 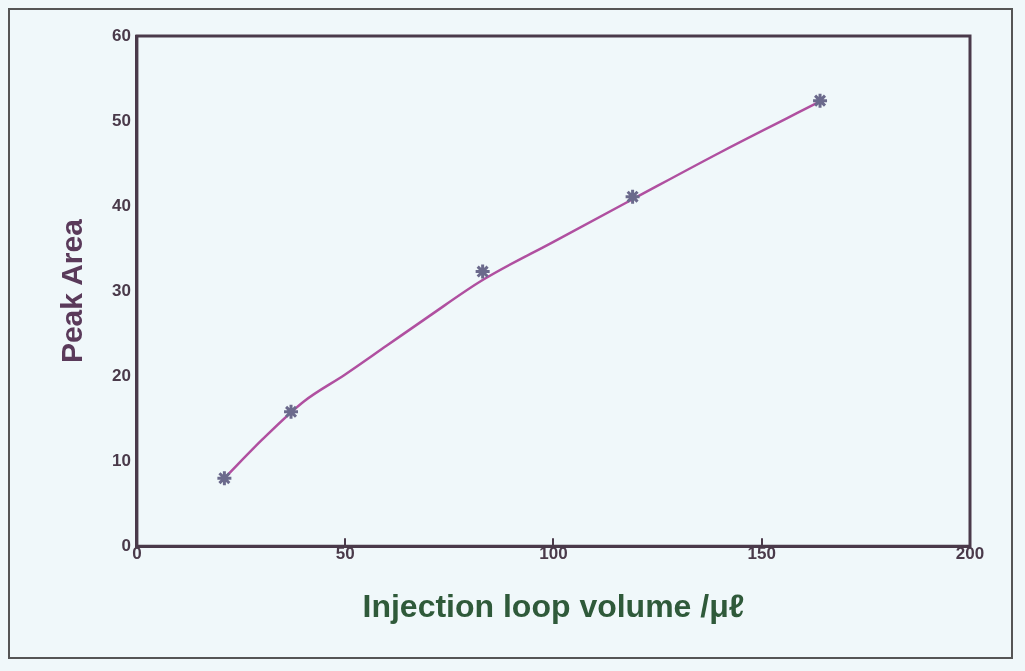 What do you see at coordinates (121, 460) in the screenshot?
I see `y-tick-label: 10` at bounding box center [121, 460].